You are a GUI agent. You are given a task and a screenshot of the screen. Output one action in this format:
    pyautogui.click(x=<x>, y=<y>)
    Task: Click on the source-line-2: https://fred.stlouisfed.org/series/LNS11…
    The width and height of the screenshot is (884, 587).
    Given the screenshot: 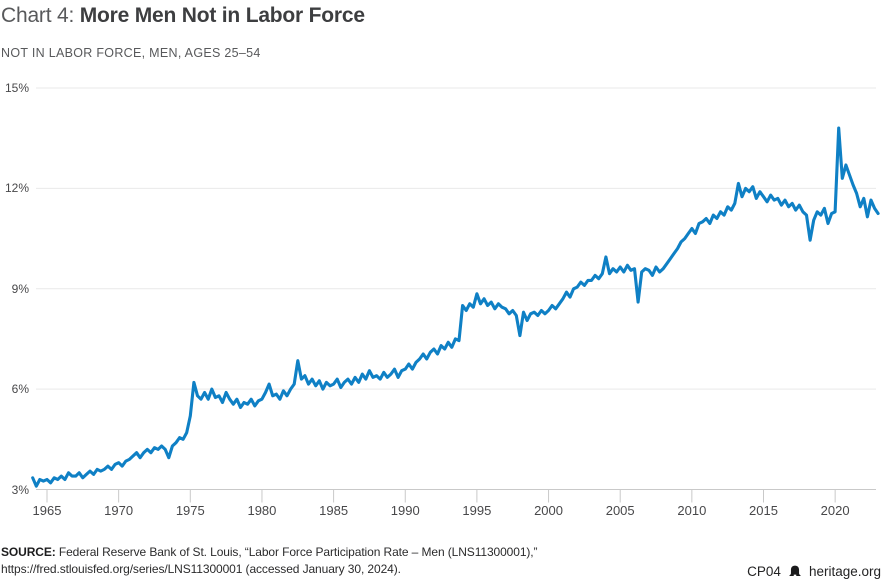 What is the action you would take?
    pyautogui.click(x=201, y=569)
    